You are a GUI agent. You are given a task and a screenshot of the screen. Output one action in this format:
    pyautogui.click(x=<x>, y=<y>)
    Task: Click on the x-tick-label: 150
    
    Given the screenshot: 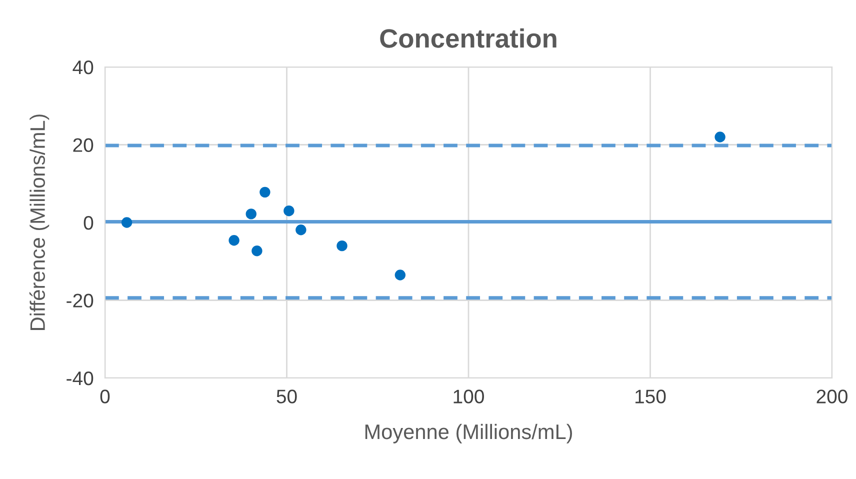 What is the action you would take?
    pyautogui.click(x=651, y=397)
    